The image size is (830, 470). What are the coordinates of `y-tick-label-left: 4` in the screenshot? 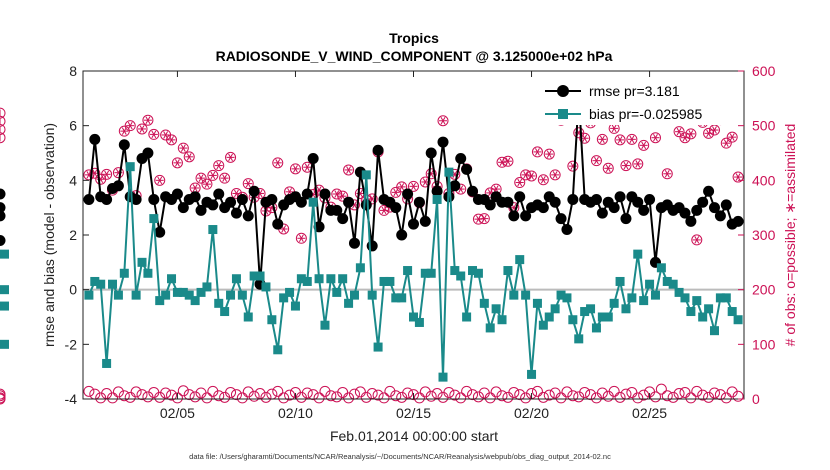 It's located at (73, 180).